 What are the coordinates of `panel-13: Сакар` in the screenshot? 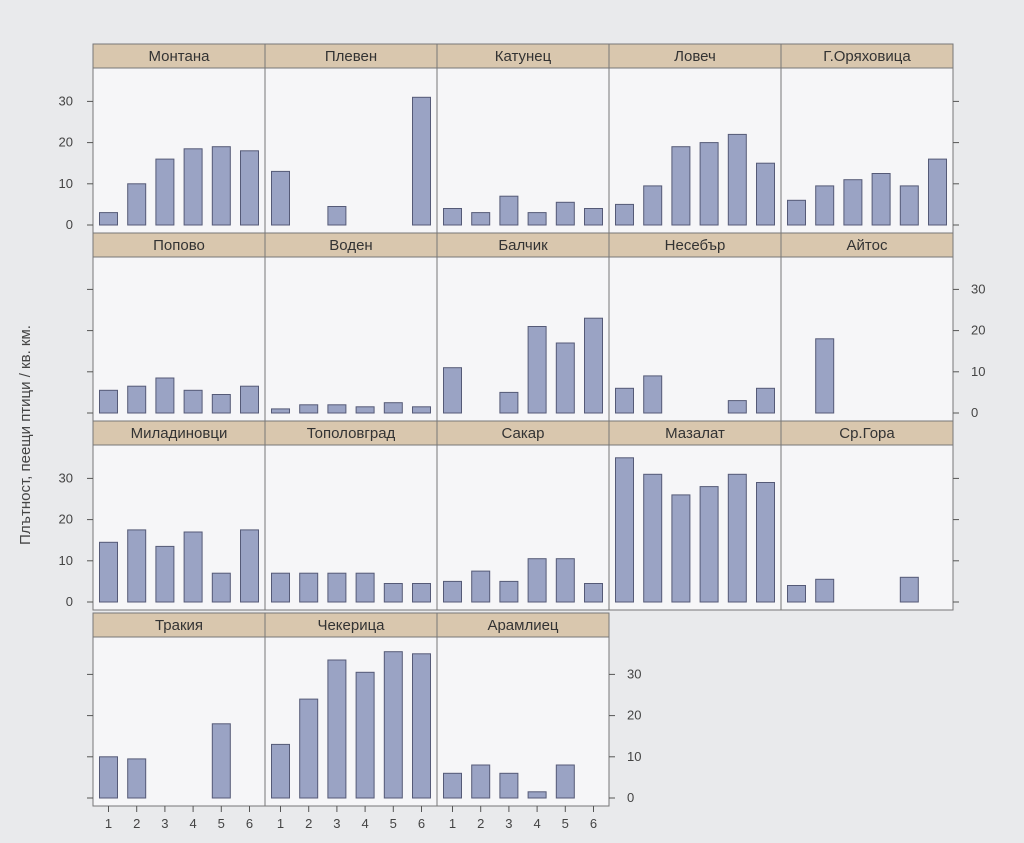 It's located at (523, 515).